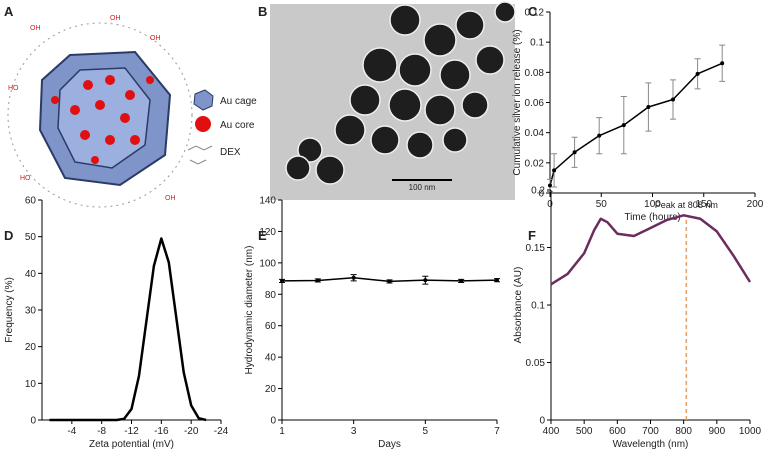 This screenshot has width=768, height=461. I want to click on nanocage-diagram: OH OH HO OH HO OH, so click(110, 111).